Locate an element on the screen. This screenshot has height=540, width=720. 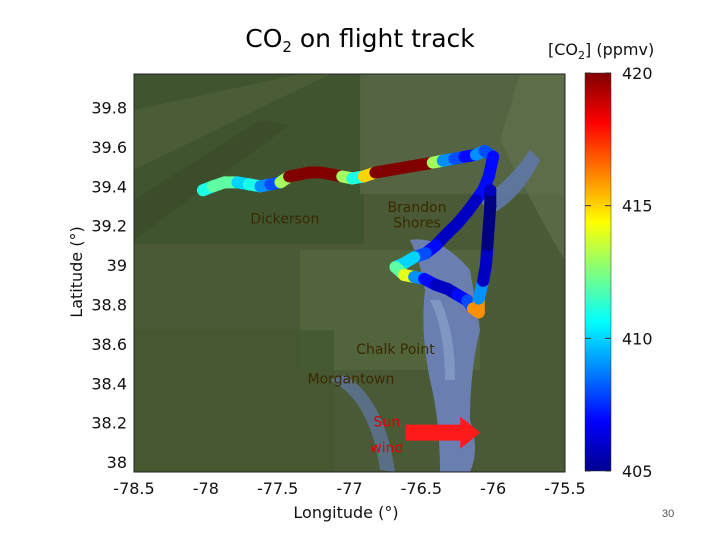
colorbar-tick-label: 420 is located at coordinates (637, 73).